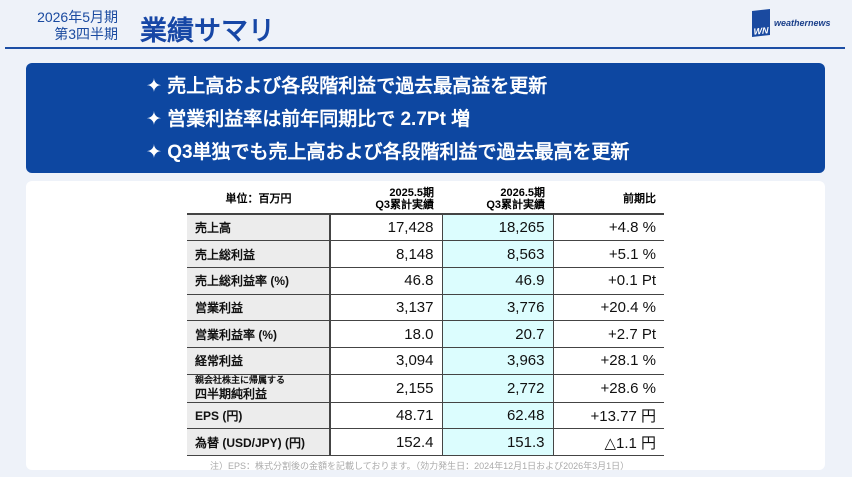  Describe the element at coordinates (213, 228) in the screenshot. I see `row-label-text: 売上高` at that location.